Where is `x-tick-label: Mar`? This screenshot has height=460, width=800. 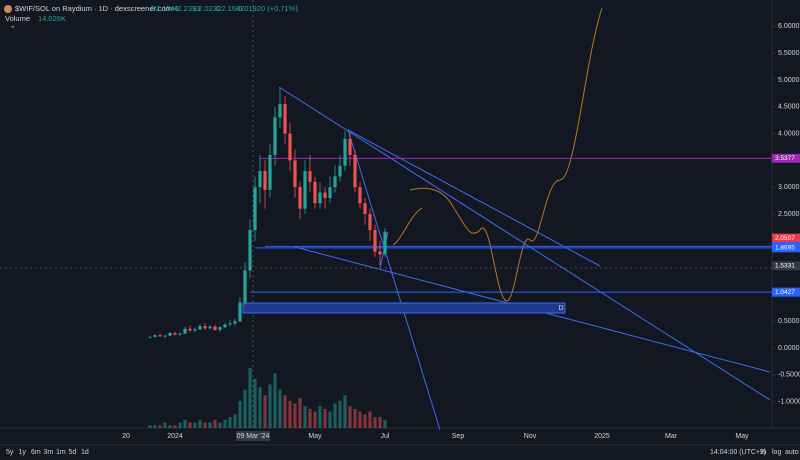
x-tick-label: Mar is located at coordinates (671, 436).